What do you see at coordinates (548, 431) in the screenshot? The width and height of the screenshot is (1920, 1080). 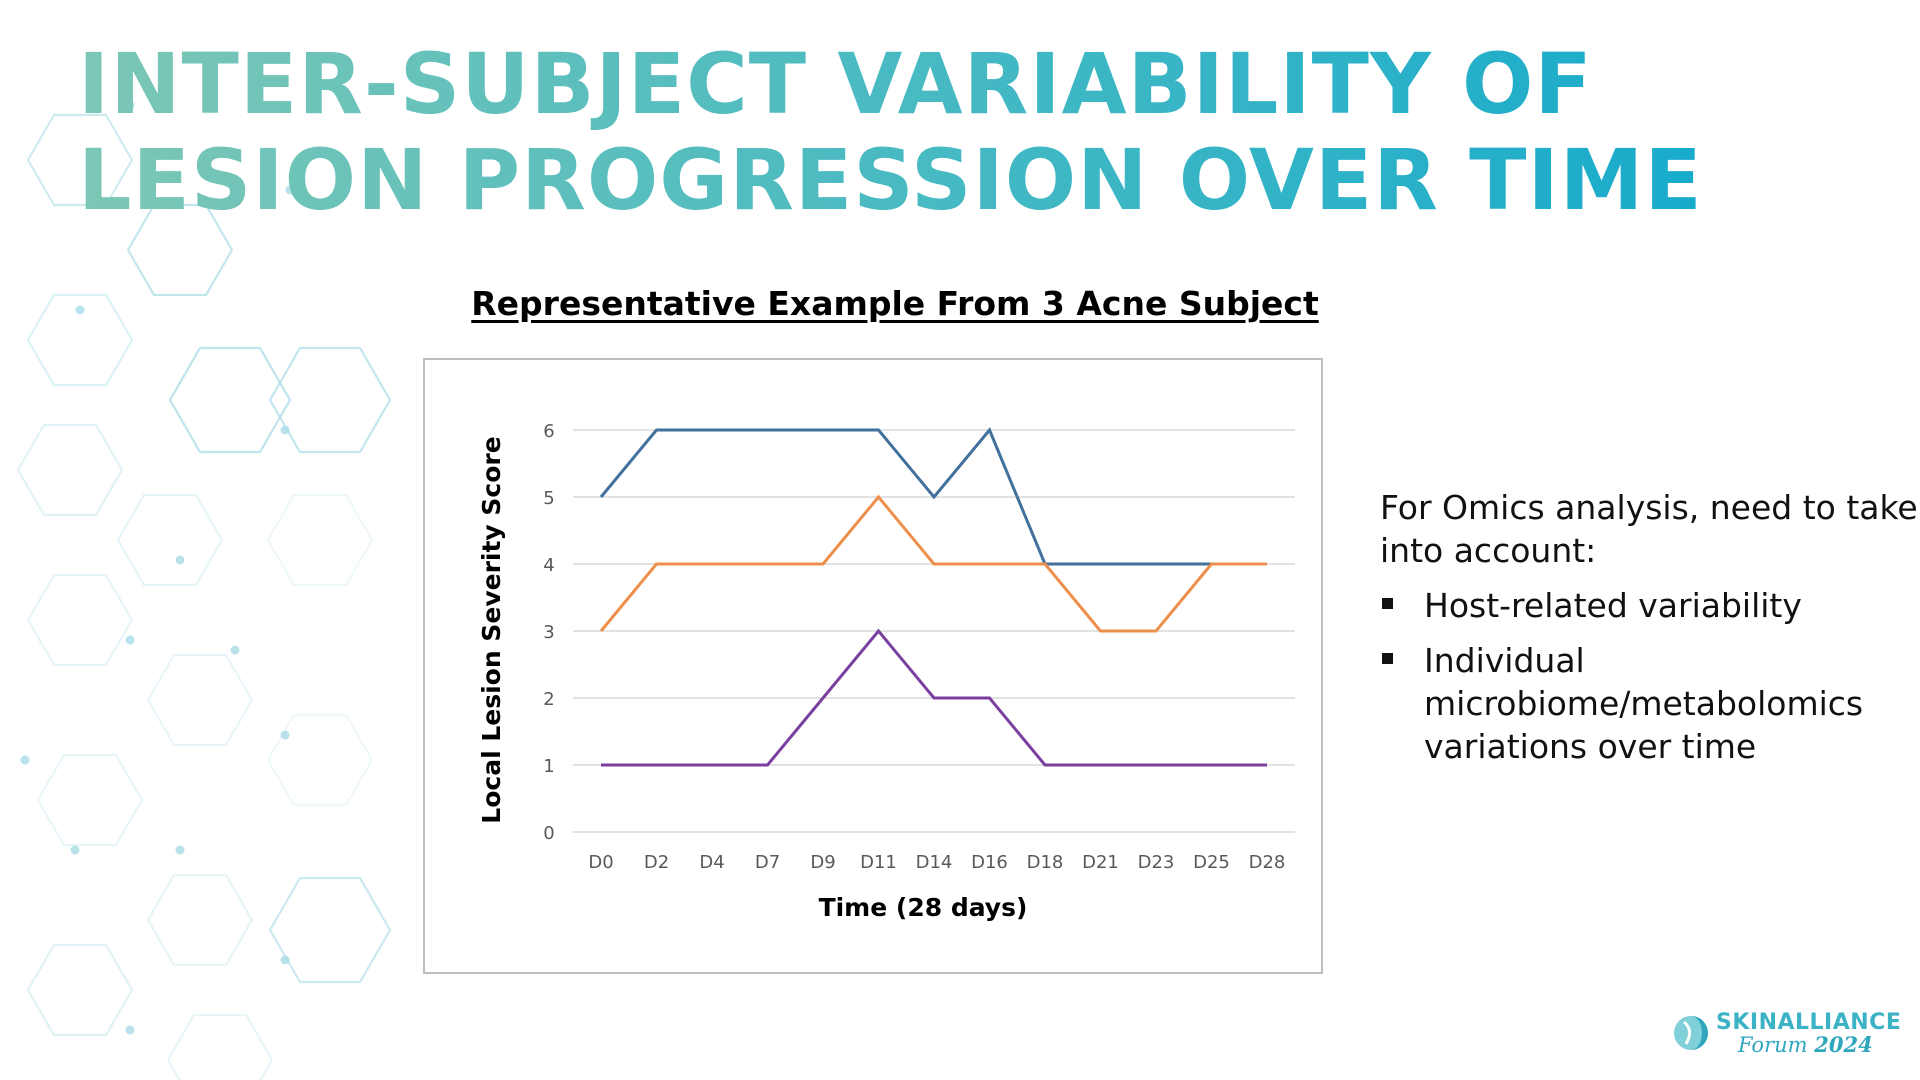 I see `y-tick-label: 6` at bounding box center [548, 431].